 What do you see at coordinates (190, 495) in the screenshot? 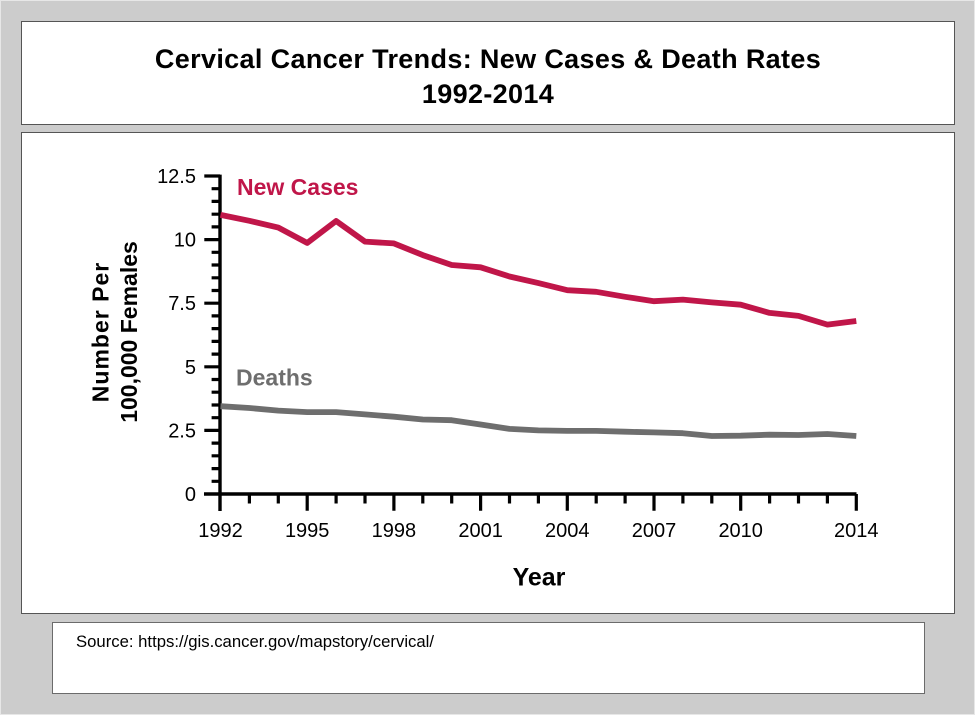
I see `svg-text: 0` at bounding box center [190, 495].